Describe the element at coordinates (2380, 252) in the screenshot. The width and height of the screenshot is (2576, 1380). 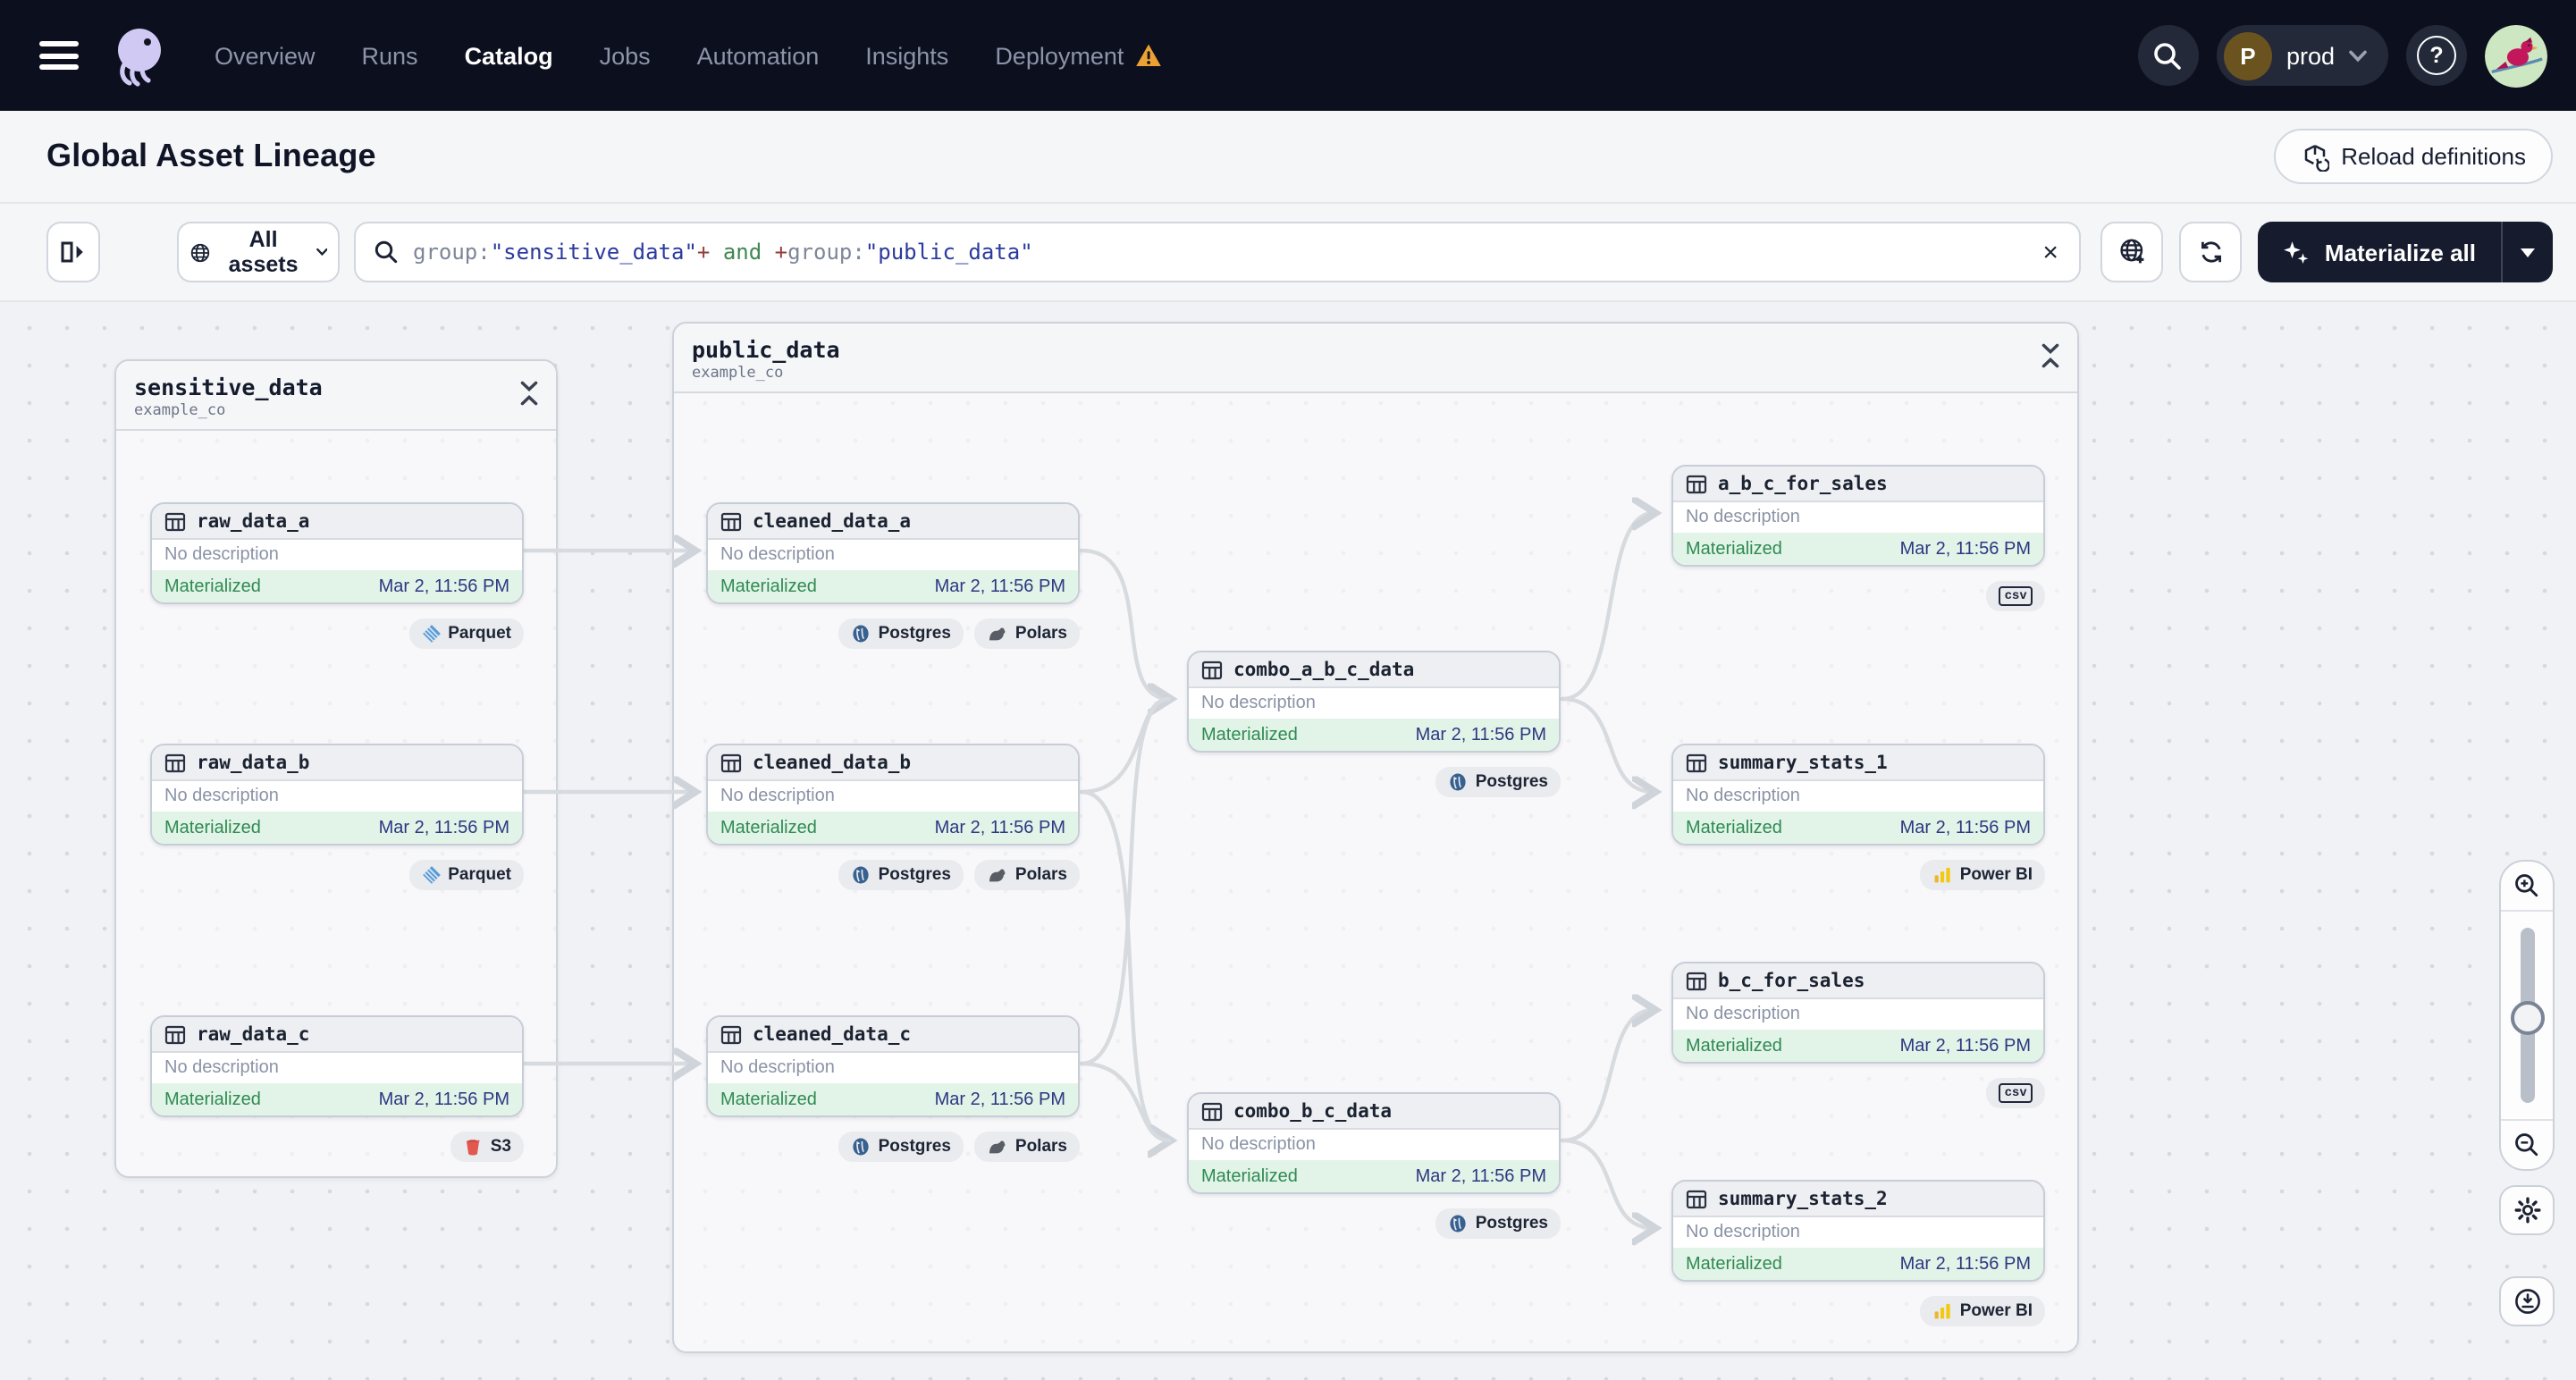
I see `materialize-all-button: Materialize all` at that location.